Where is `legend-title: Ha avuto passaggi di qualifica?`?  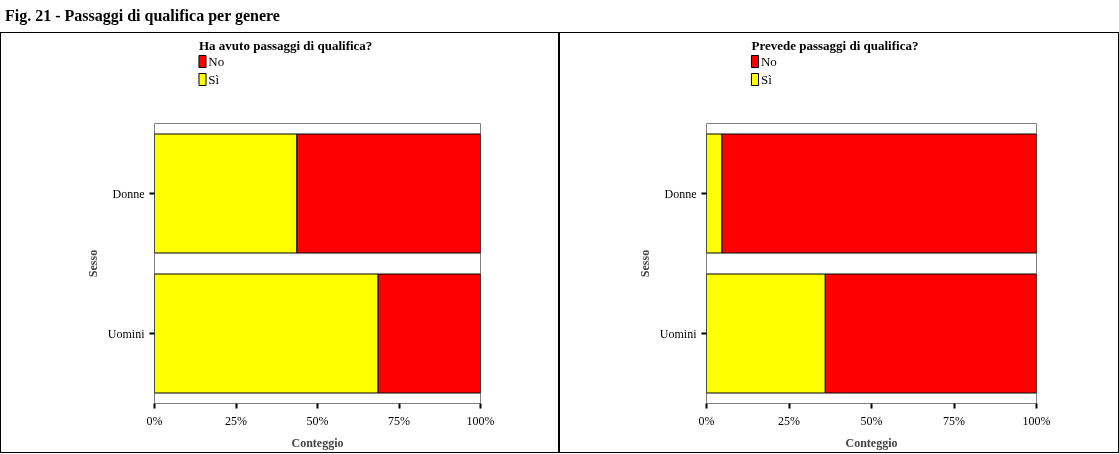
legend-title: Ha avuto passaggi di qualifica? is located at coordinates (285, 45).